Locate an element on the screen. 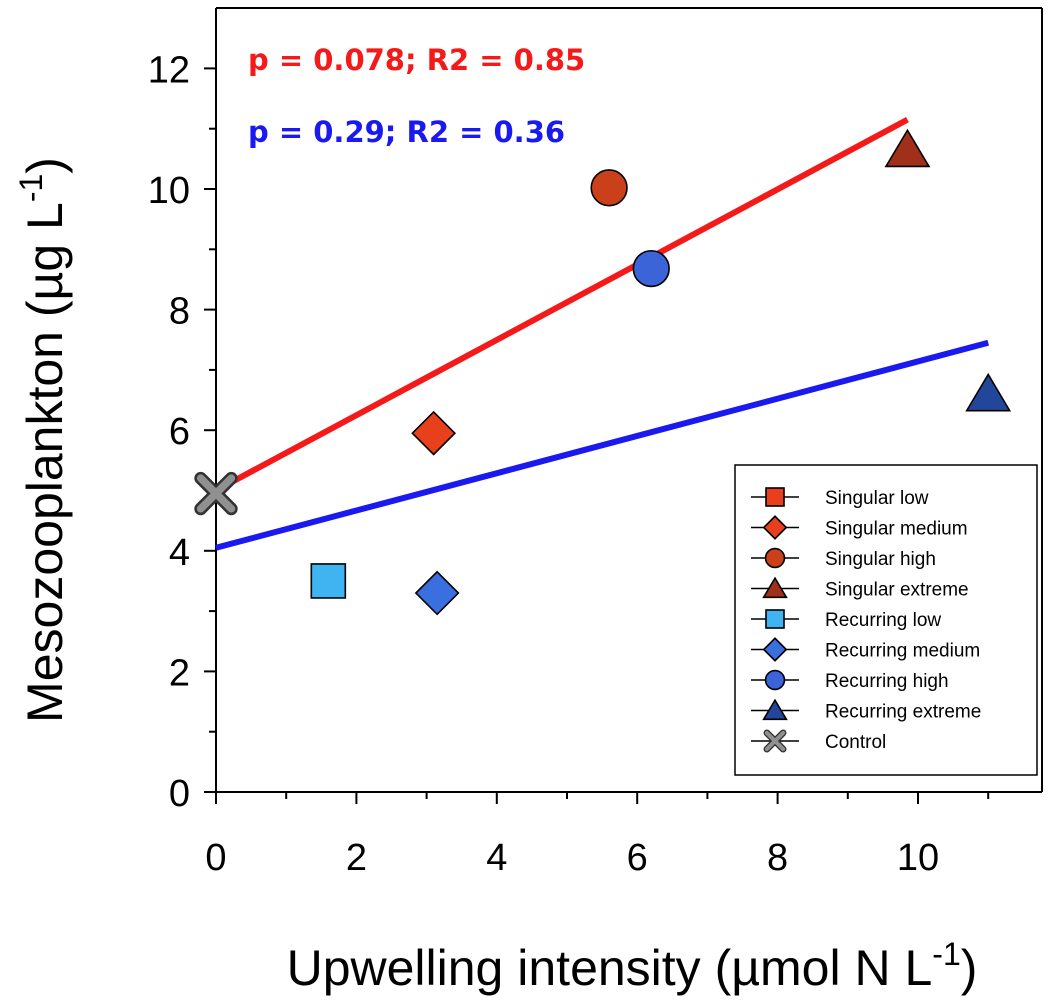 The width and height of the screenshot is (1063, 1002). y-tick-label: 6 is located at coordinates (179, 432).